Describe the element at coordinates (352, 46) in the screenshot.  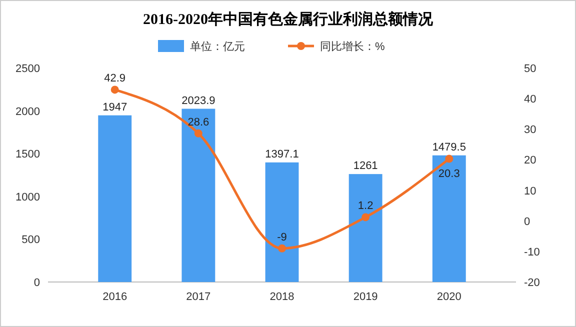
I see `legend-label: 同比增长：%` at that location.